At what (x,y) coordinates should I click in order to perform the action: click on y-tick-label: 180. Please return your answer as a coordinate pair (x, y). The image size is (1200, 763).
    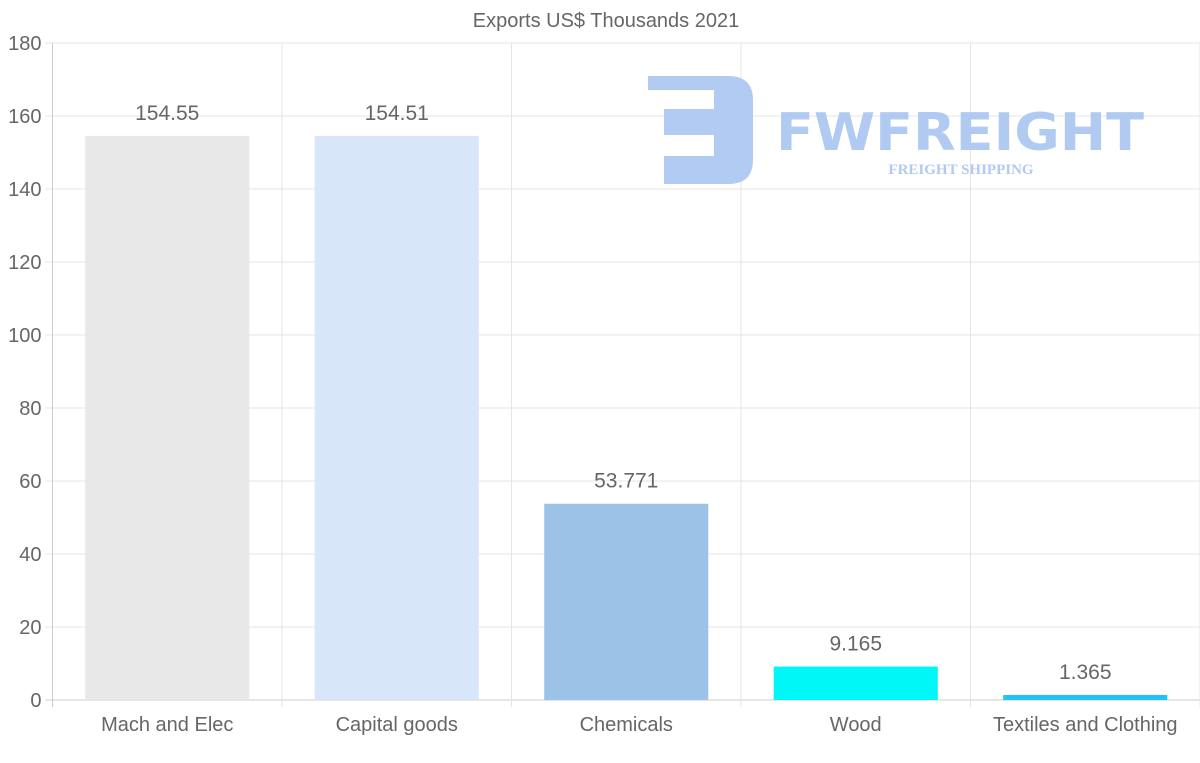
    Looking at the image, I should click on (24, 44).